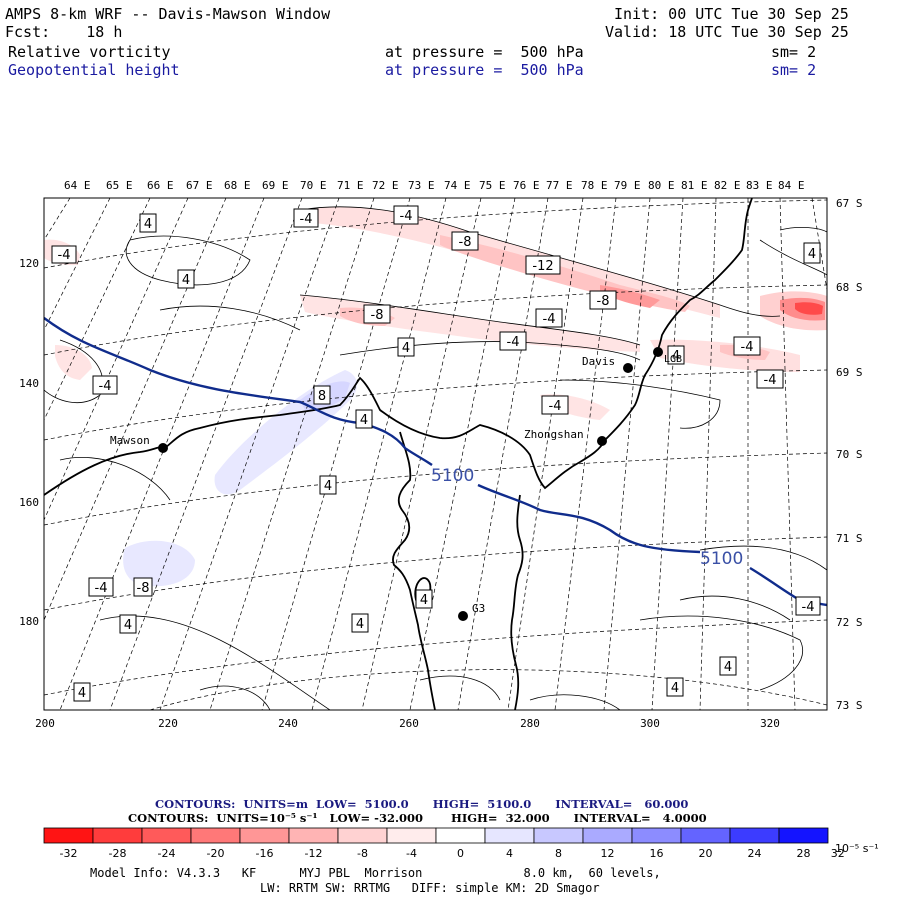 This screenshot has height=900, width=900. Describe the element at coordinates (755, 853) in the screenshot. I see `colorbar-label: 24` at that location.